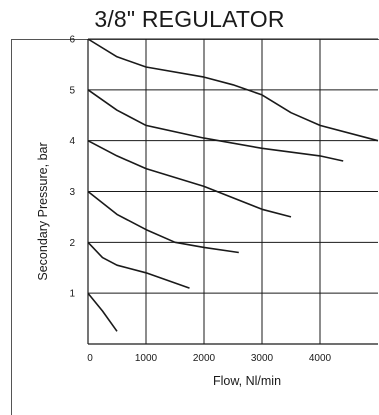  What do you see at coordinates (72, 192) in the screenshot?
I see `y-tick-label: 3` at bounding box center [72, 192].